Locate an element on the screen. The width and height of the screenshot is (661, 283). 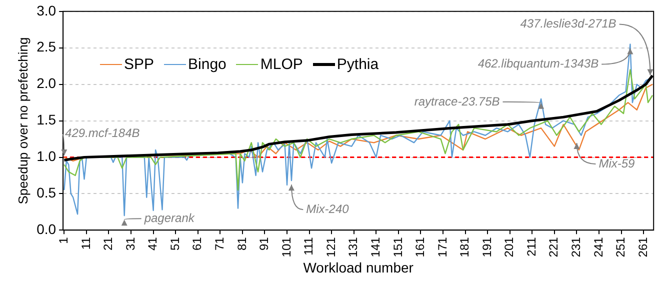
x-tick-label: 261 is located at coordinates (643, 247).